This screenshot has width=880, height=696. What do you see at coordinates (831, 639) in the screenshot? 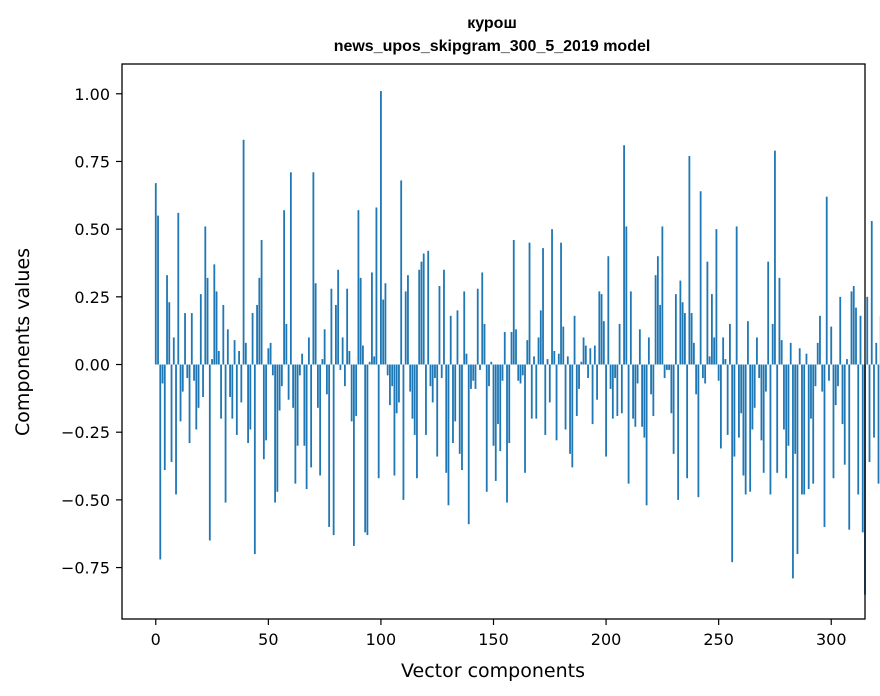
I see `x-tick-label: 300` at bounding box center [831, 639].